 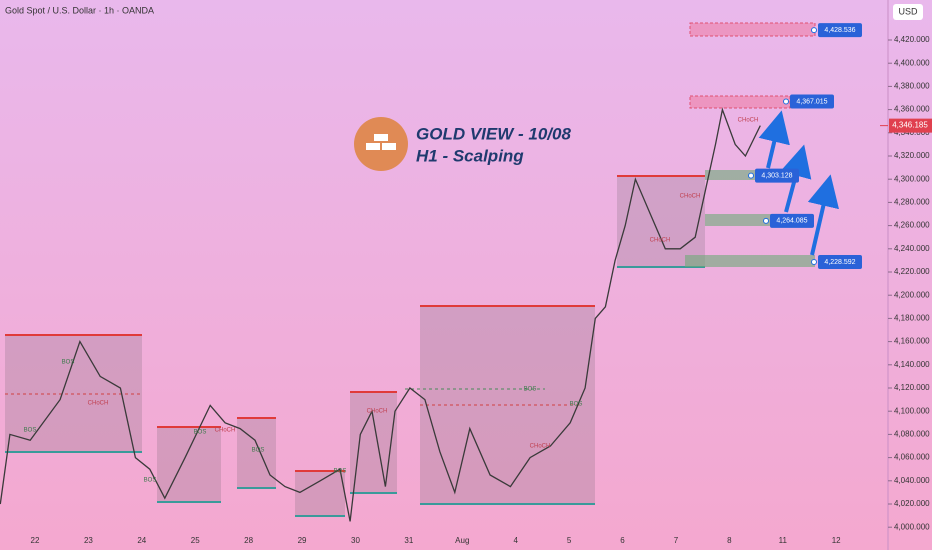 What do you see at coordinates (676, 540) in the screenshot?
I see `x-tick-label: 7` at bounding box center [676, 540].